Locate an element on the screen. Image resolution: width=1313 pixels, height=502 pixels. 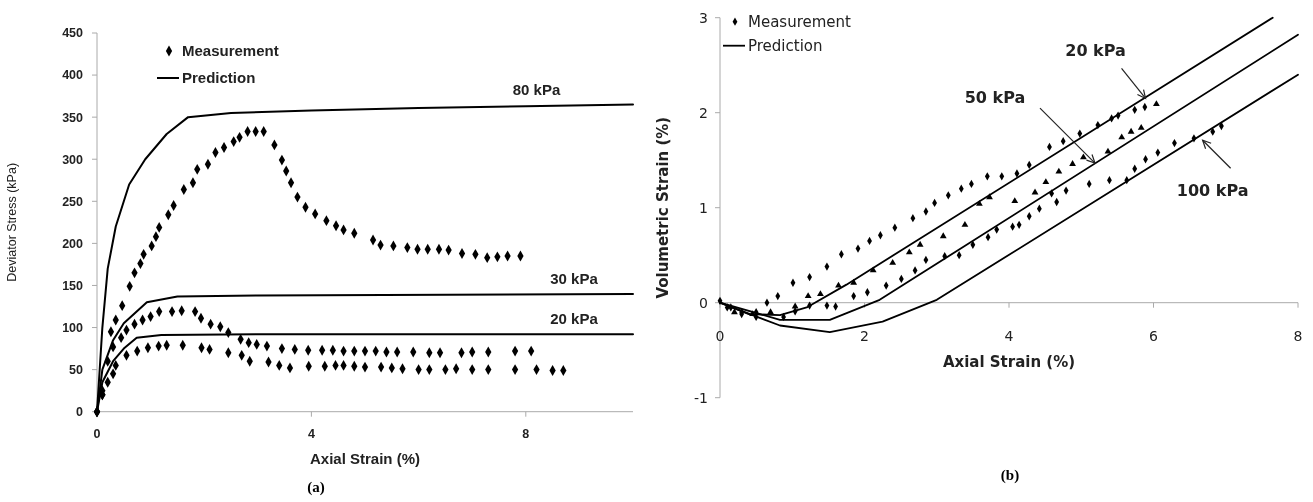
annotation: 100 kPa is located at coordinates (1212, 190).